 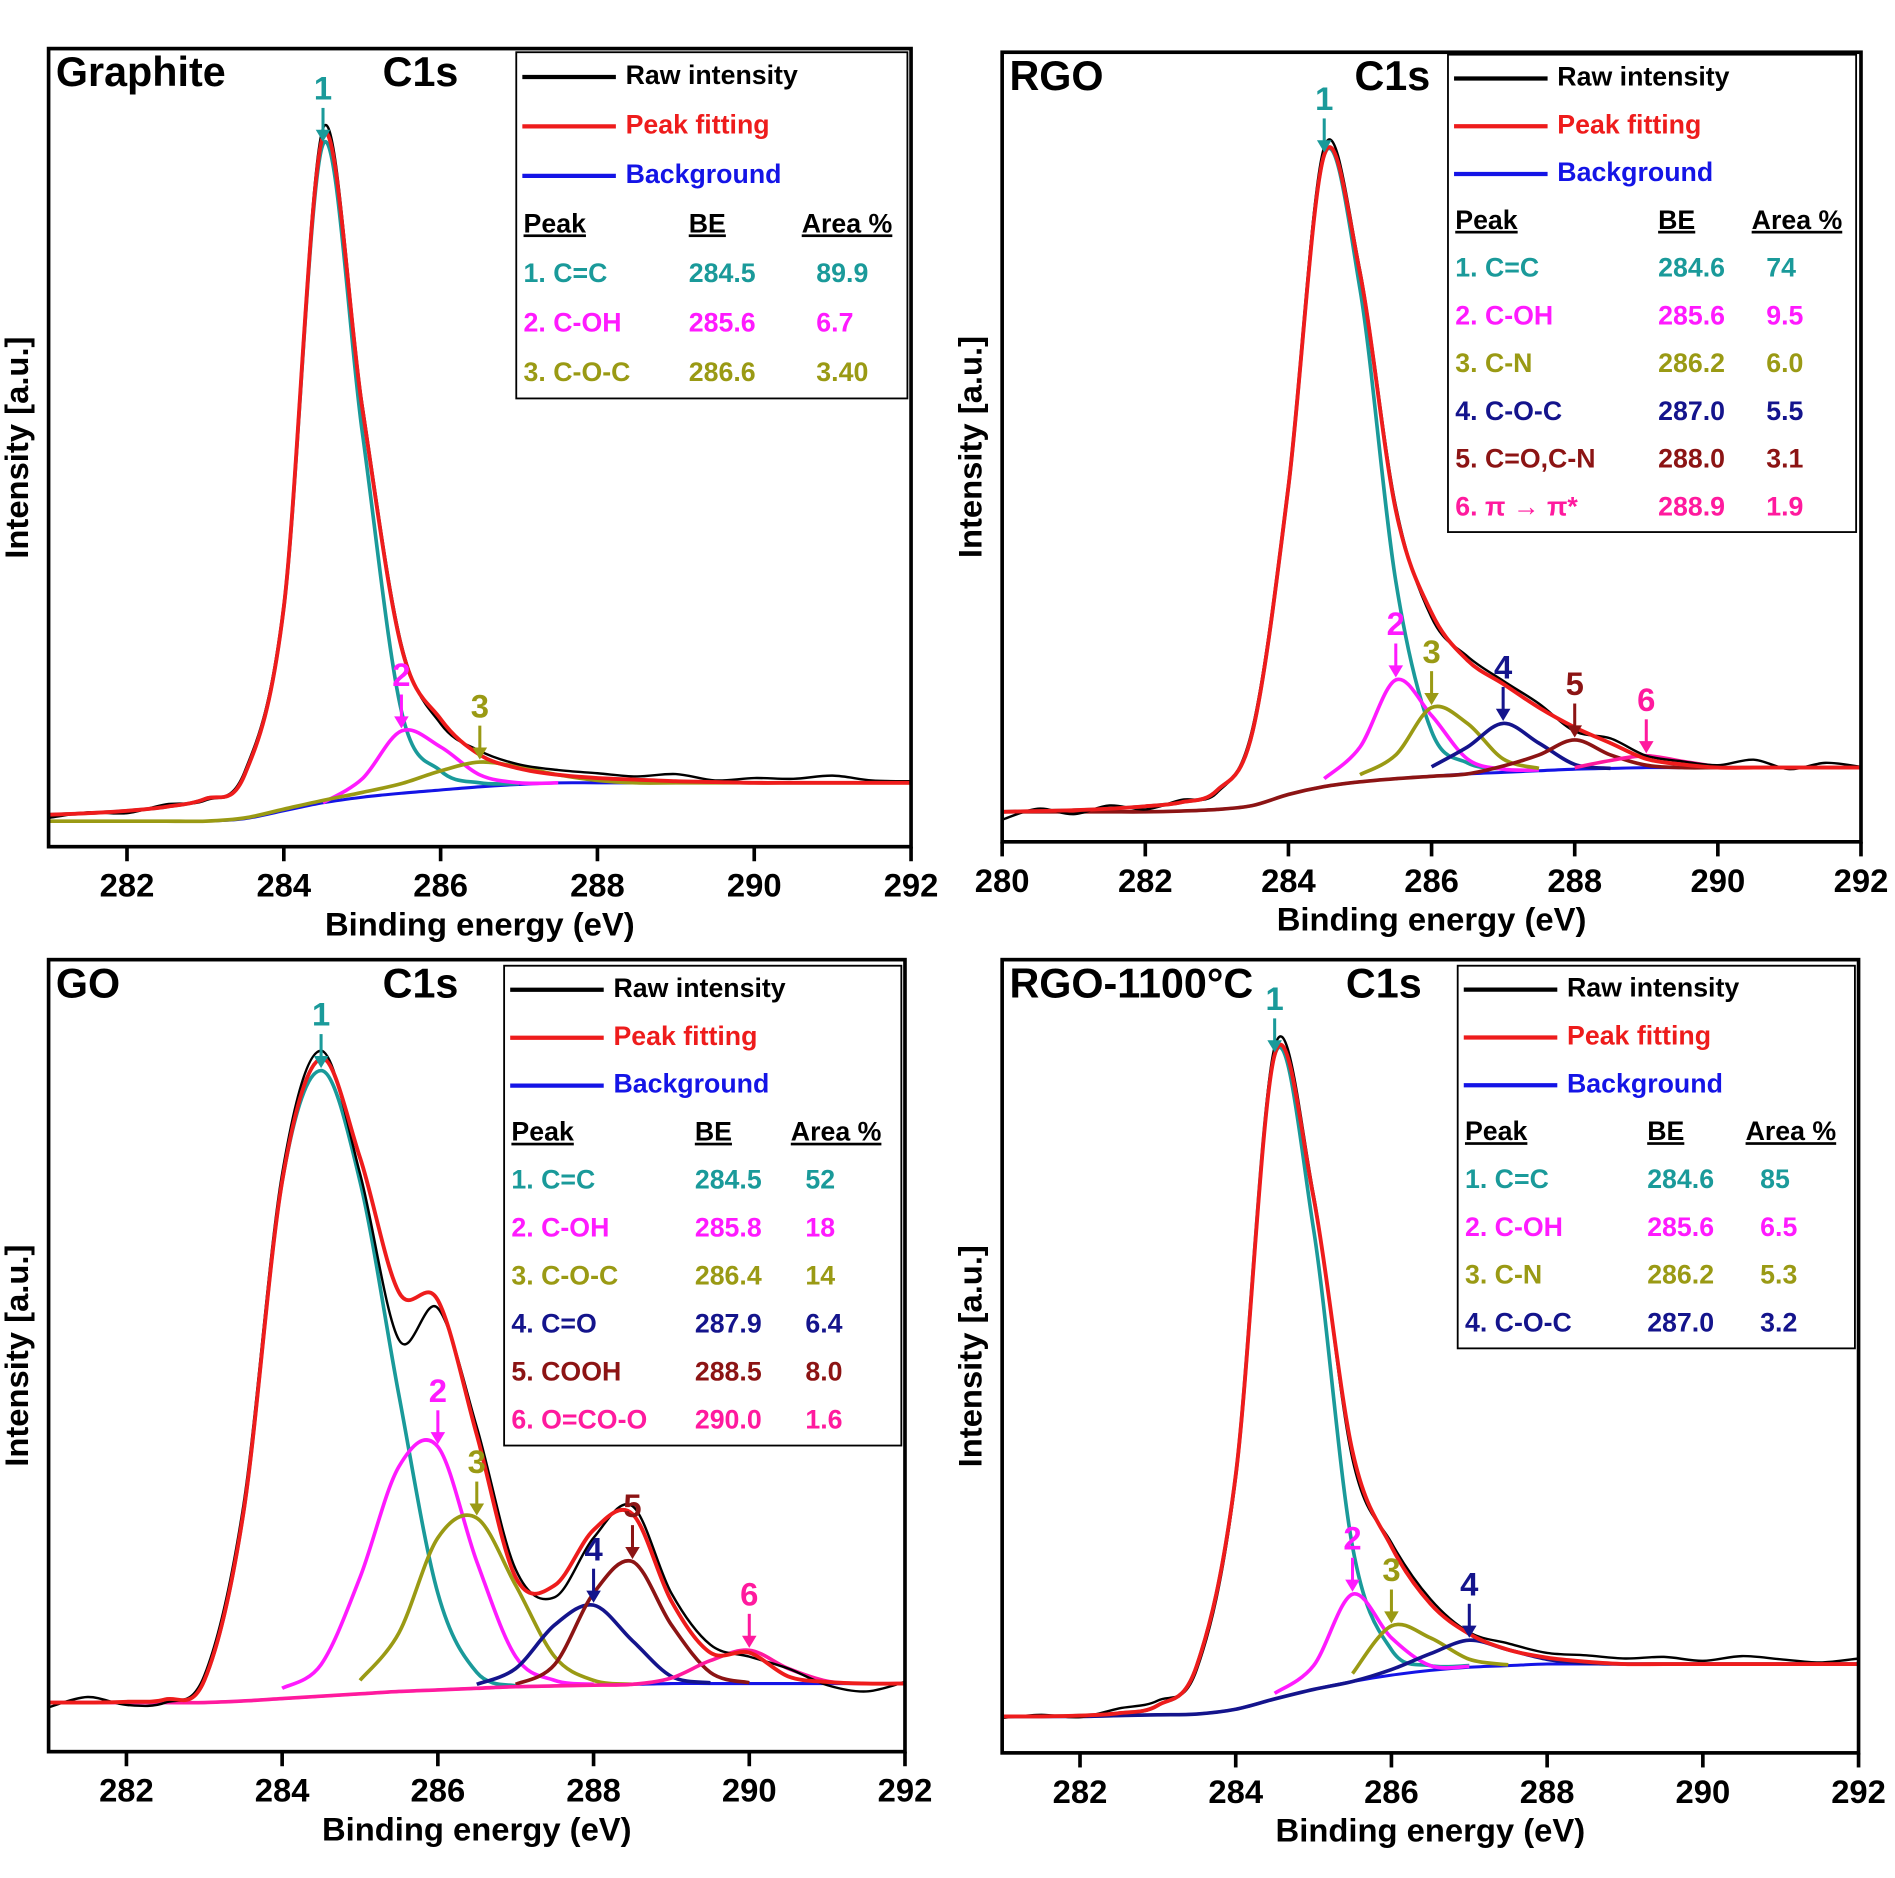 What do you see at coordinates (728, 1228) in the screenshot?
I see `table-cell: 285.8` at bounding box center [728, 1228].